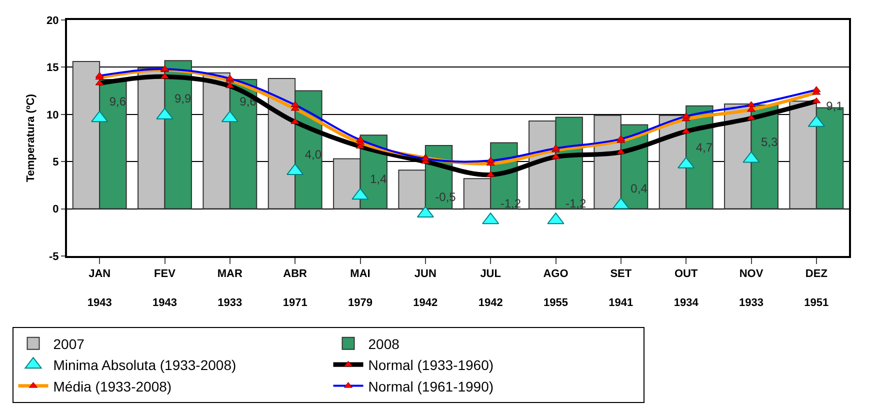 The image size is (869, 415). I want to click on legend-label: 2007, so click(69, 344).